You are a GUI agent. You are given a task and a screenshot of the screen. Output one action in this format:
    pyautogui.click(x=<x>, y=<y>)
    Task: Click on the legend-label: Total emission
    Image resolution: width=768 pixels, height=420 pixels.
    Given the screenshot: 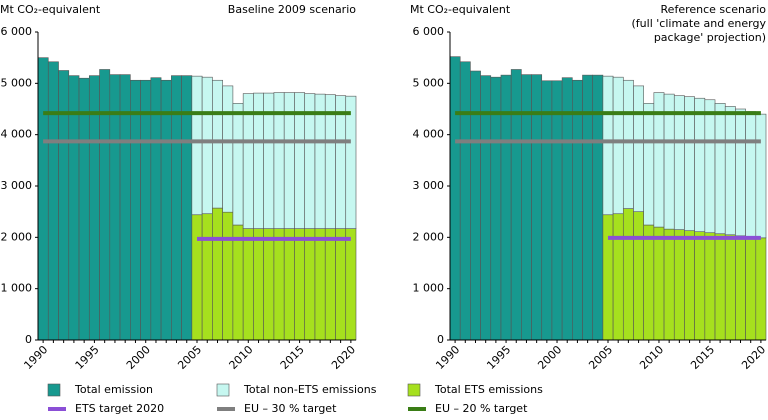 What is the action you would take?
    pyautogui.click(x=113, y=389)
    